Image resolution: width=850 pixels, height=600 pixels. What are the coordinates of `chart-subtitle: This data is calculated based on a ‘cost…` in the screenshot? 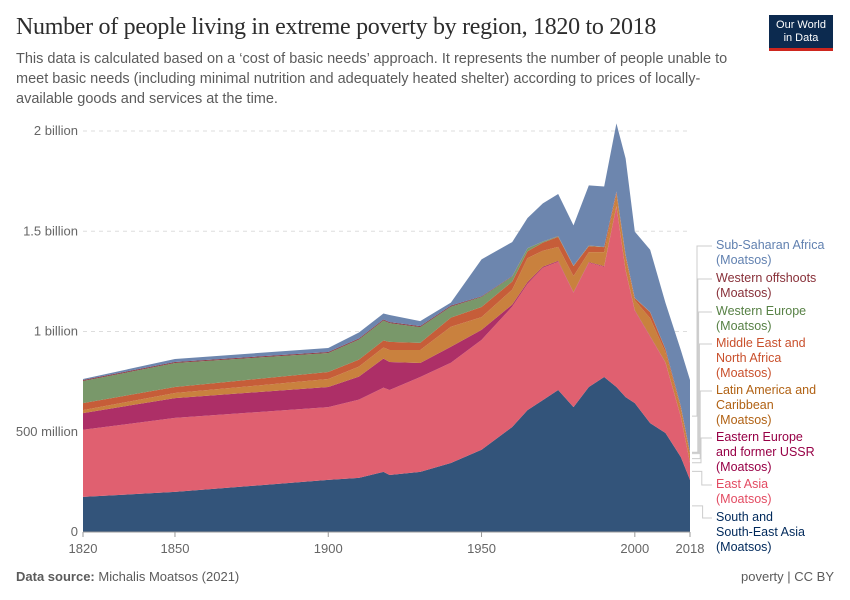 It's located at (372, 79).